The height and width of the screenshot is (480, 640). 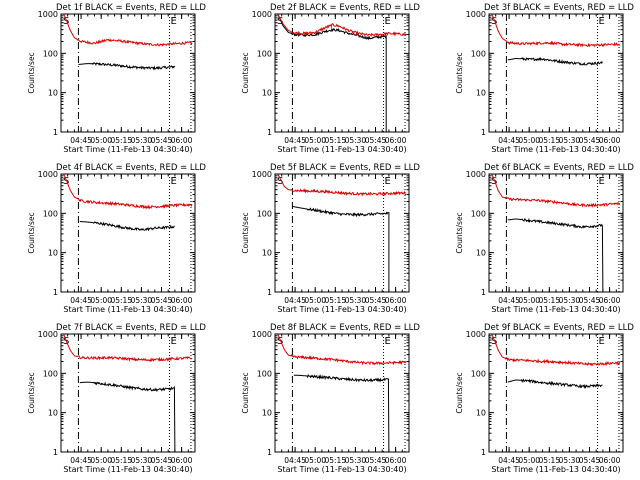 What do you see at coordinates (345, 8) in the screenshot?
I see `panel-title: Det 2f BLACK = Events, RED = LLD` at bounding box center [345, 8].